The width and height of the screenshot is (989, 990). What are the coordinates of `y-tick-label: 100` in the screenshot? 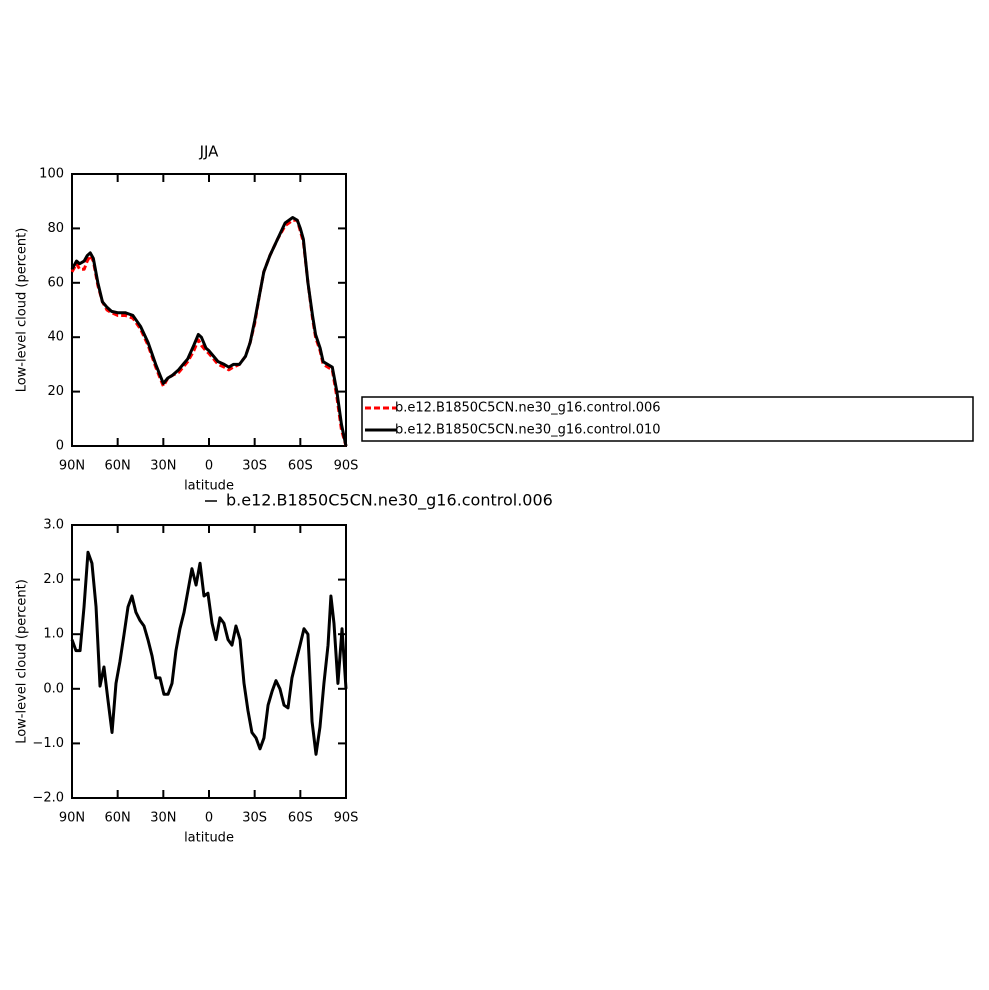 It's located at (51, 174).